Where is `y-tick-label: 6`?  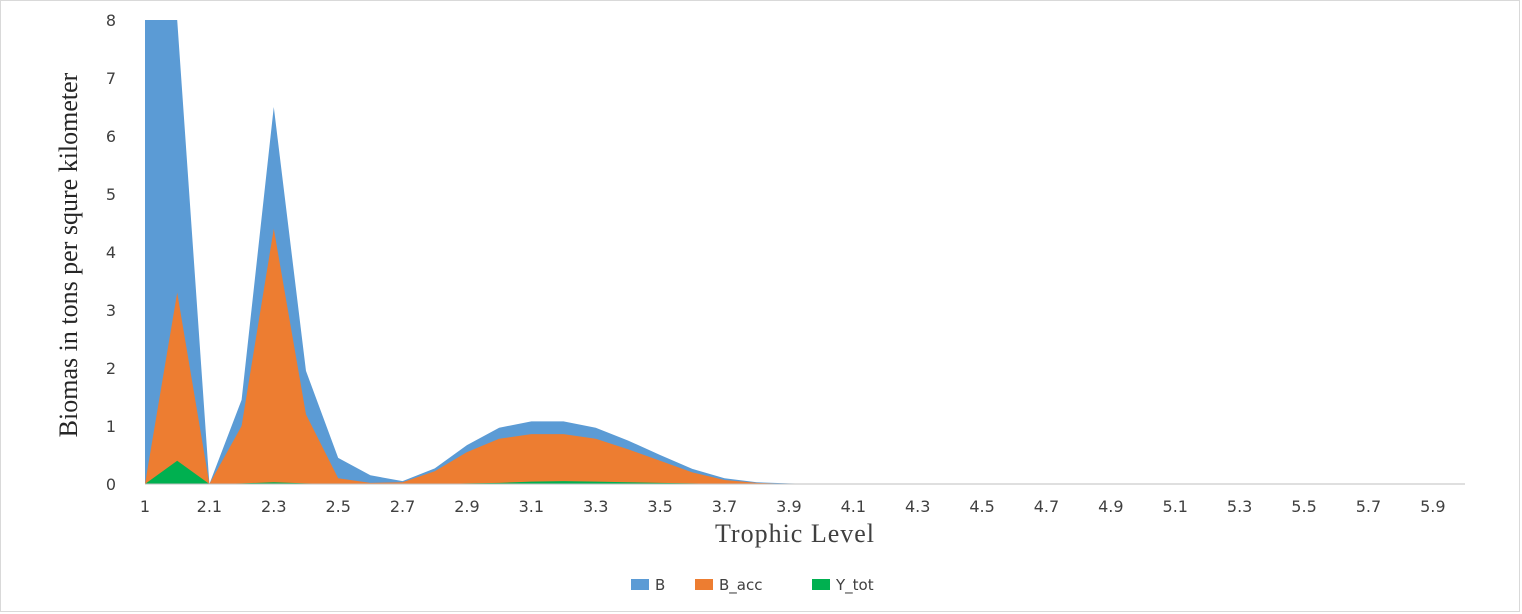 y-tick-label: 6 is located at coordinates (111, 136).